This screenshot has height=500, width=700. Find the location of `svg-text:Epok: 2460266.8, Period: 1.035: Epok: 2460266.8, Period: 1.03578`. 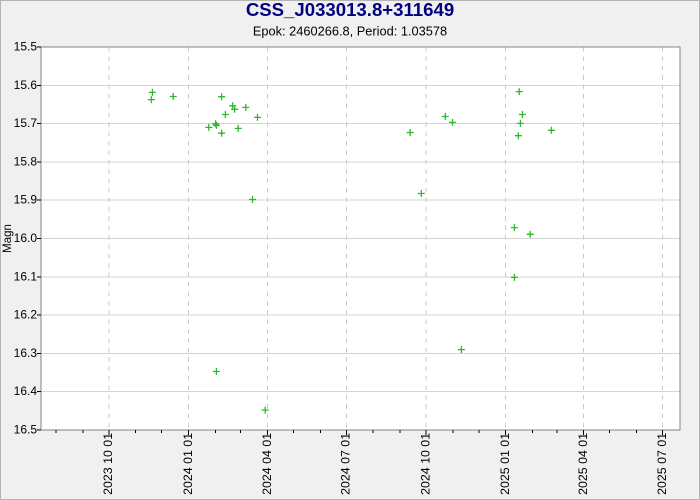

svg-text:Epok: 2460266.8, Period: 1.035: Epok: 2460266.8, Period: 1.03578 is located at coordinates (350, 31).